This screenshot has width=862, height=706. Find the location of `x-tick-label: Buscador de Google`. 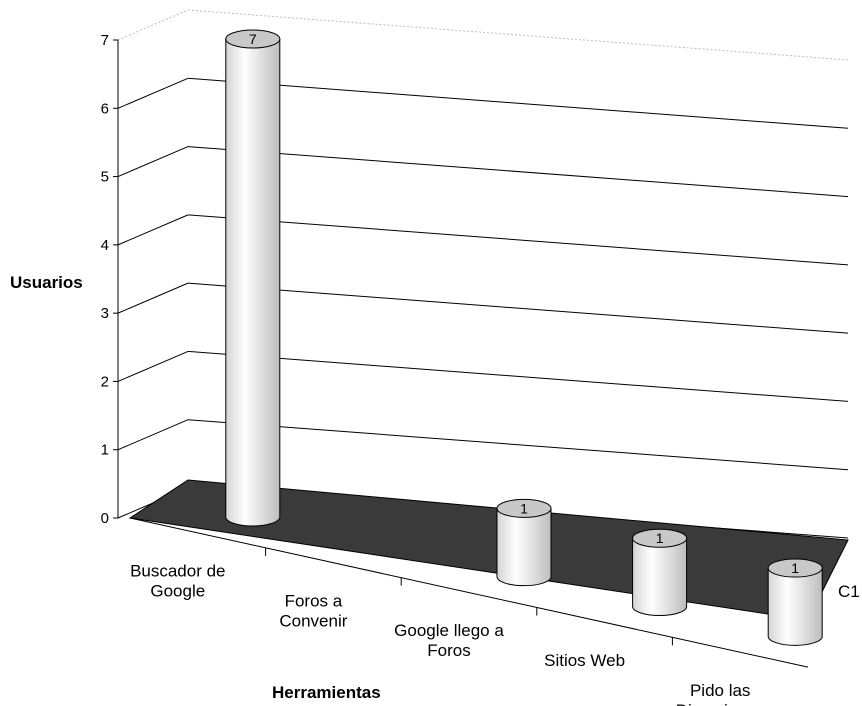

x-tick-label: Buscador de Google is located at coordinates (177, 581).